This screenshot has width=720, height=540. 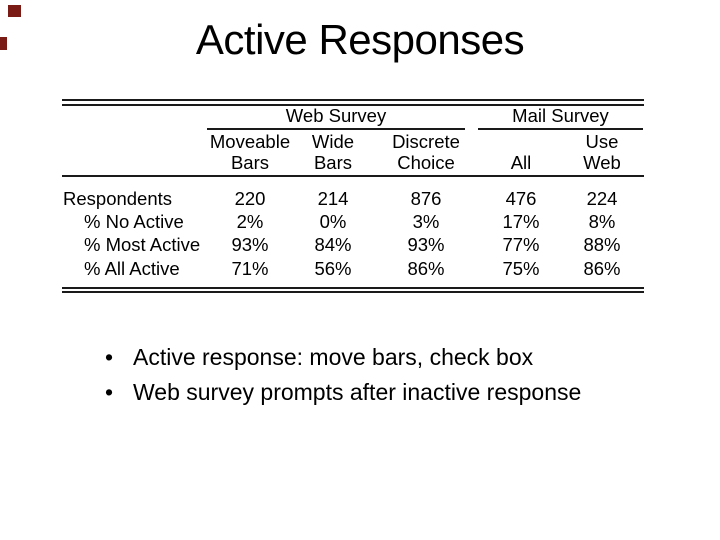 I want to click on column-group-web-survey: Web Survey, so click(x=336, y=115).